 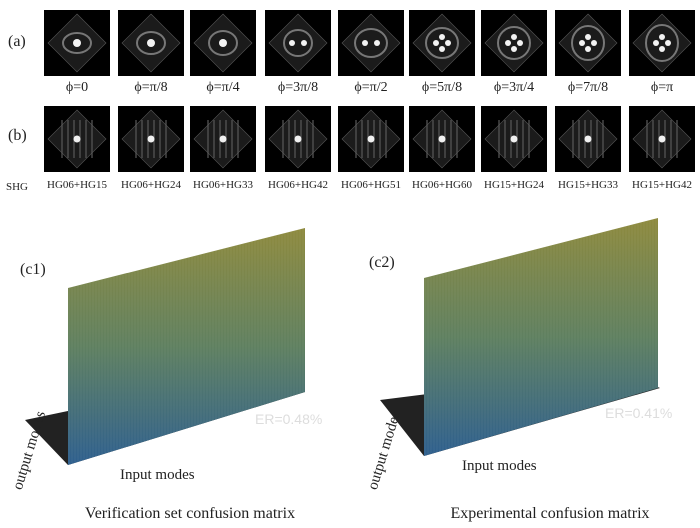 I want to click on phase-caption: ϕ=3π/4, so click(x=514, y=87).